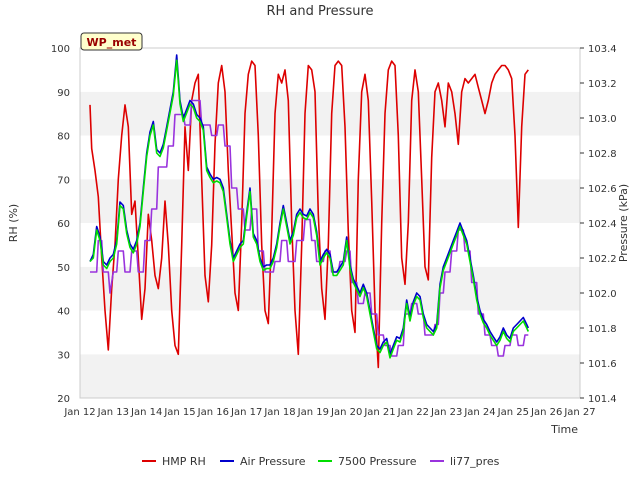 This screenshot has height=480, width=640. I want to click on y-tick-label: 30, so click(63, 355).